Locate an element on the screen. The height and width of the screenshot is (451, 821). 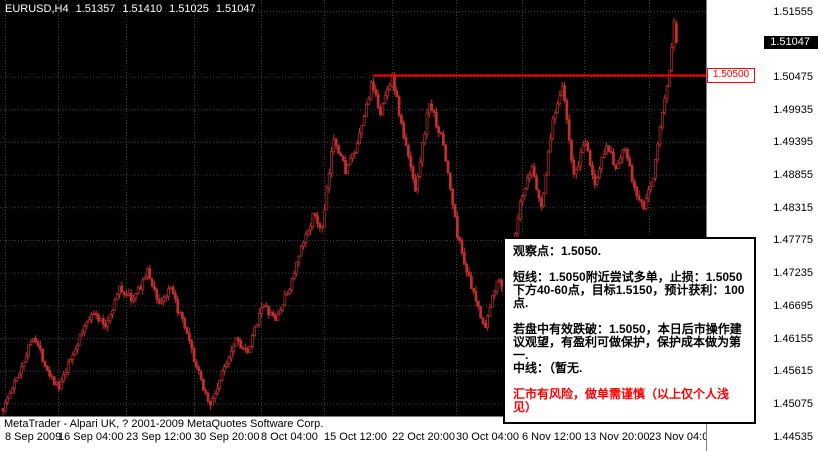
price-axis-label: 1.48315 is located at coordinates (793, 207).